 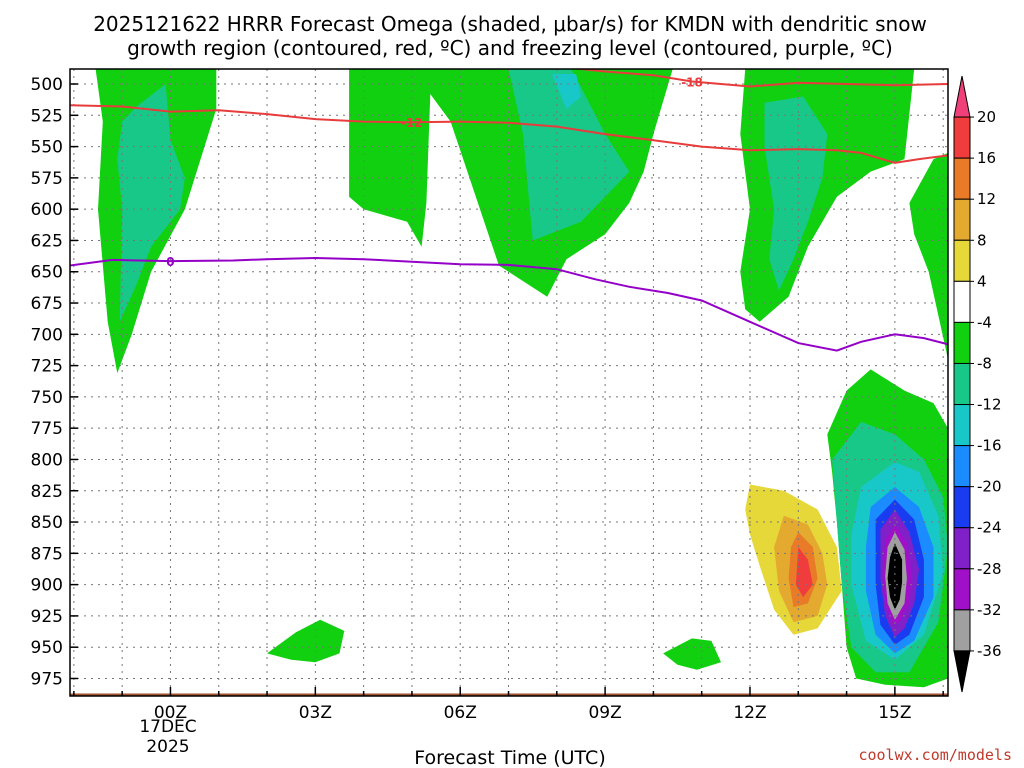 I want to click on y-tick-label-950: 950, so click(x=47, y=648).